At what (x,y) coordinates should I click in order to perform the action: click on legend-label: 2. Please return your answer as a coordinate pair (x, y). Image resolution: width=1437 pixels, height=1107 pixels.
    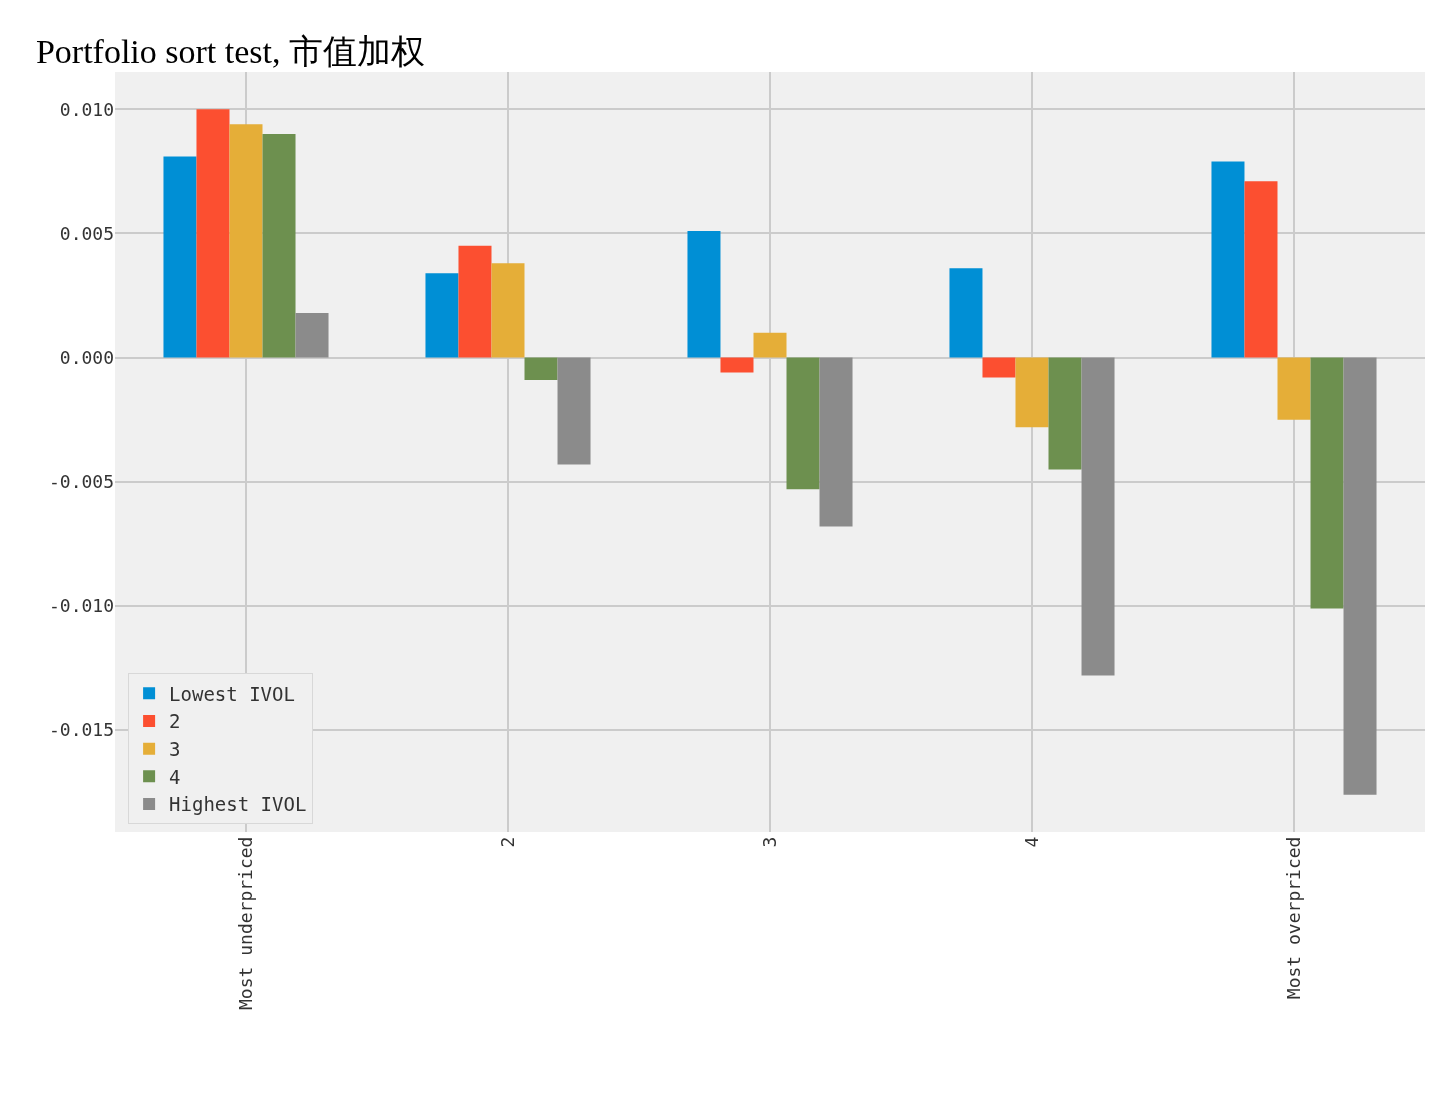
    Looking at the image, I should click on (175, 721).